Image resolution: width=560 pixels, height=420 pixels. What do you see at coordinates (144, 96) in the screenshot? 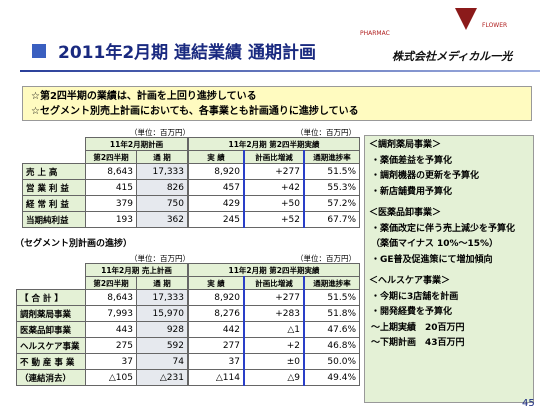
I see `note: ☆第2四半期の業績は、計画を上回り進捗している` at bounding box center [144, 96].